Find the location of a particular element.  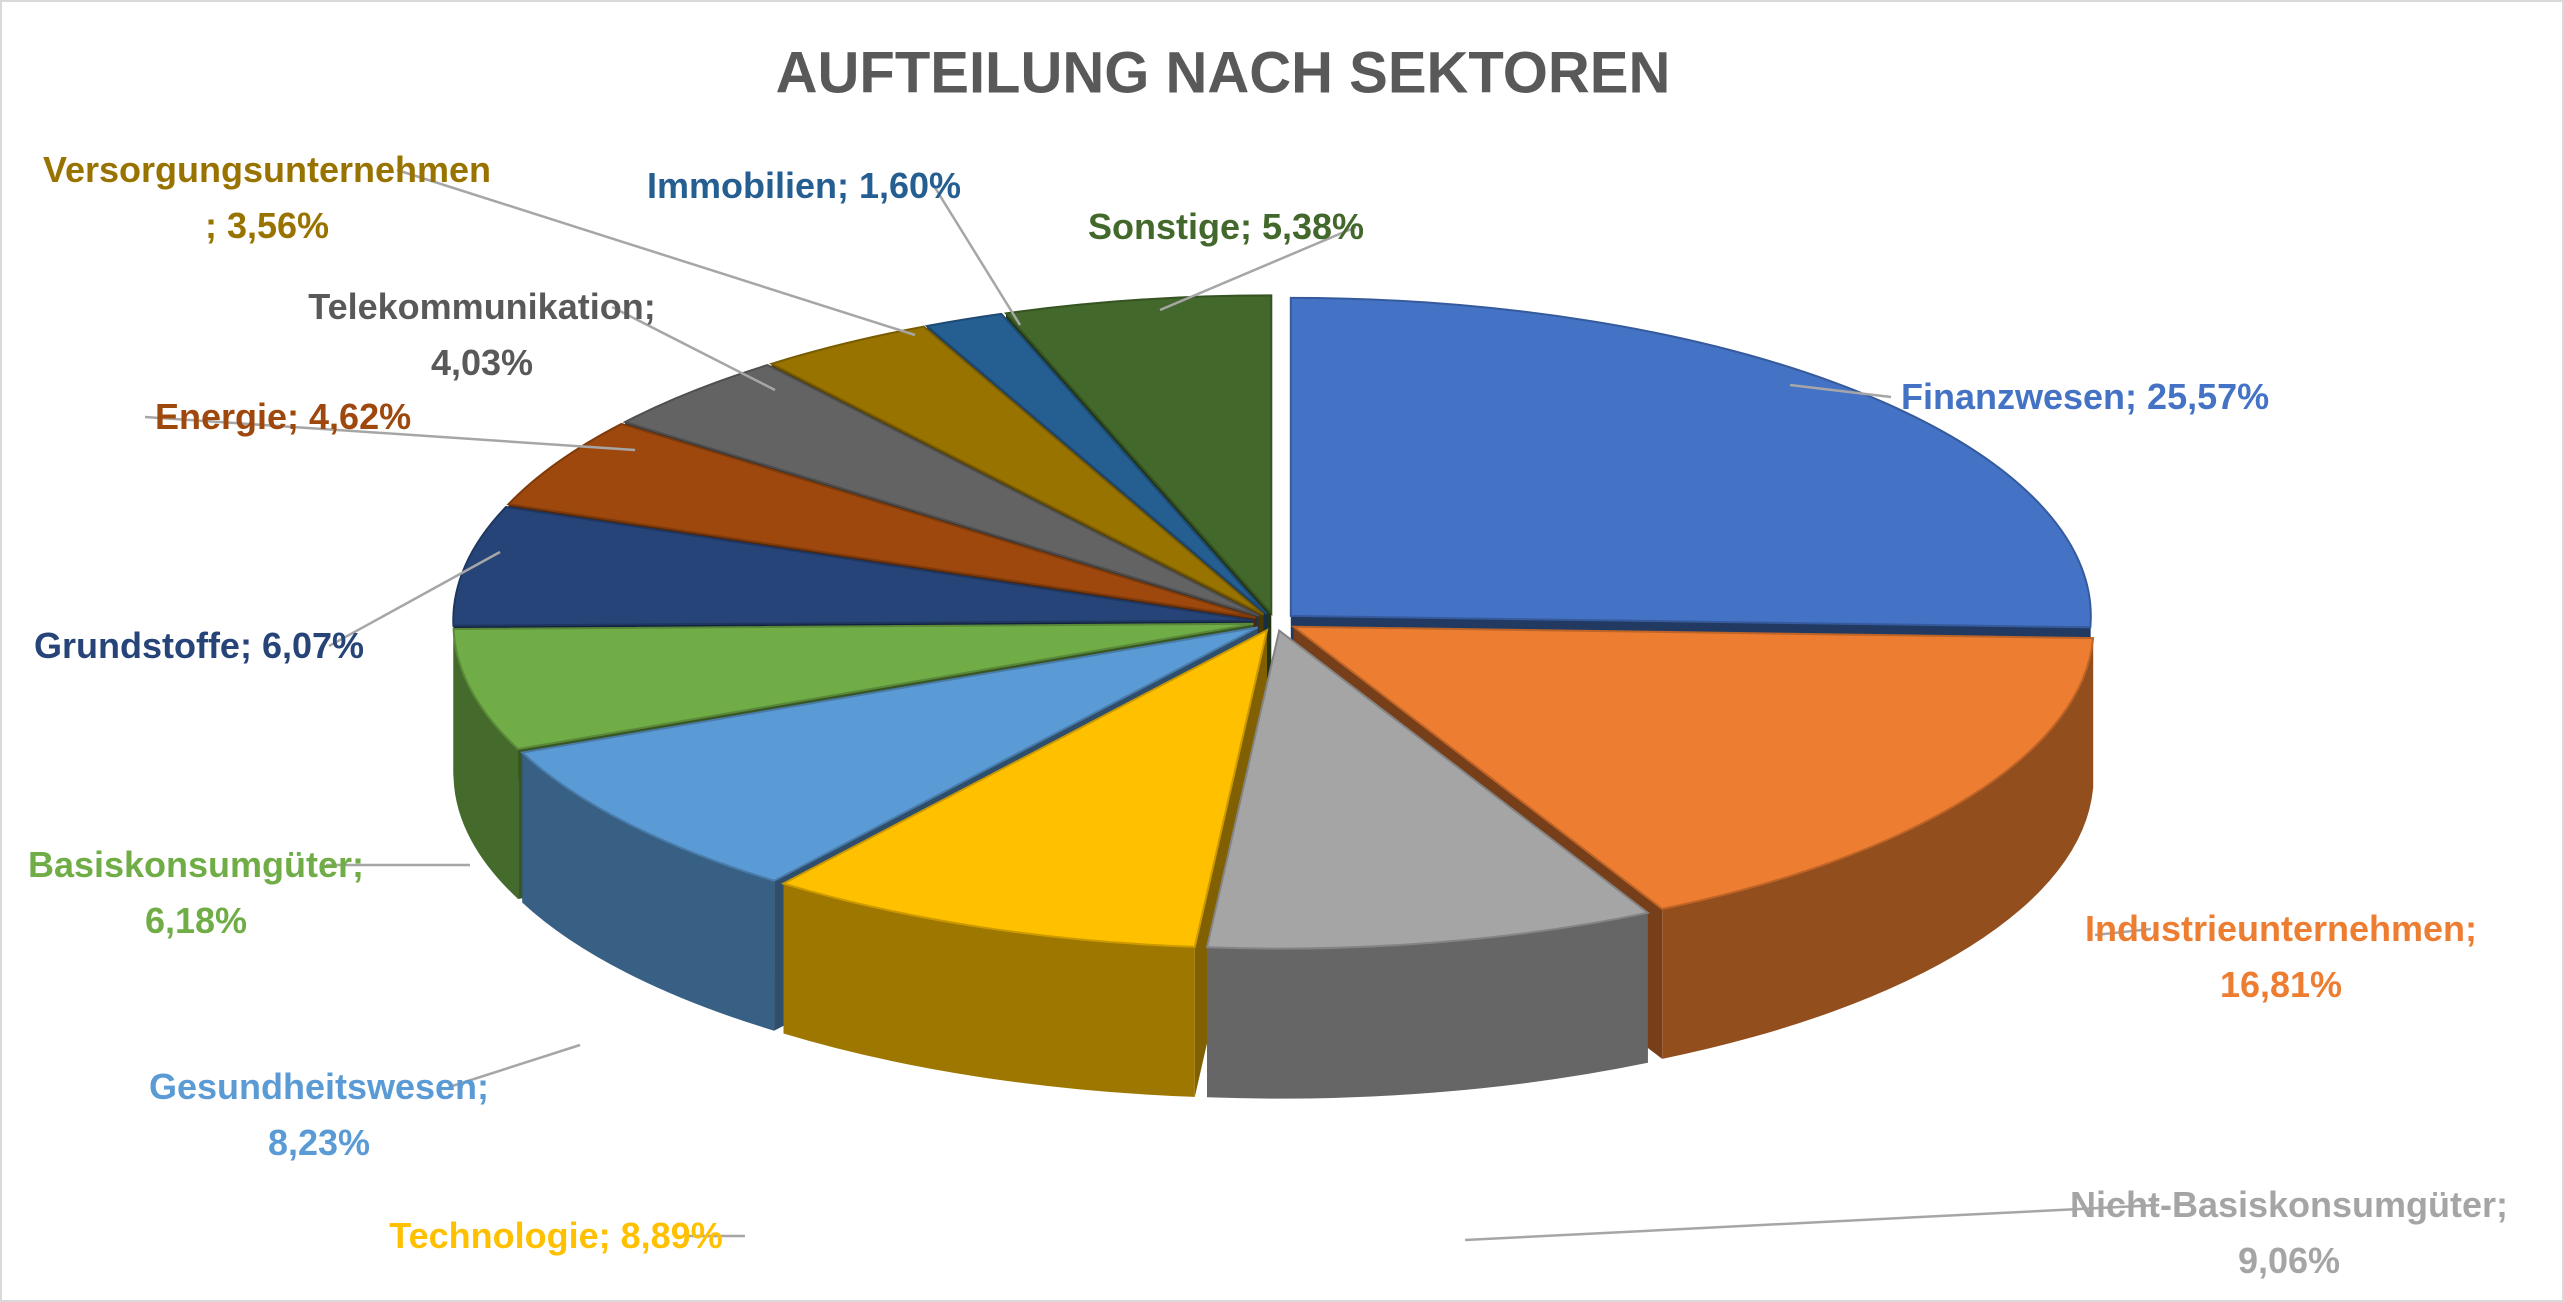

data-label: Industrieunternehmen; 16,81% is located at coordinates (2281, 956).